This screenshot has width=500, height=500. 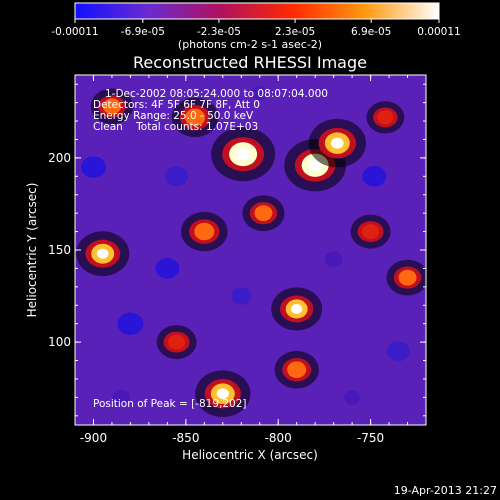 What do you see at coordinates (59, 250) in the screenshot?
I see `y-tick-label: 150` at bounding box center [59, 250].